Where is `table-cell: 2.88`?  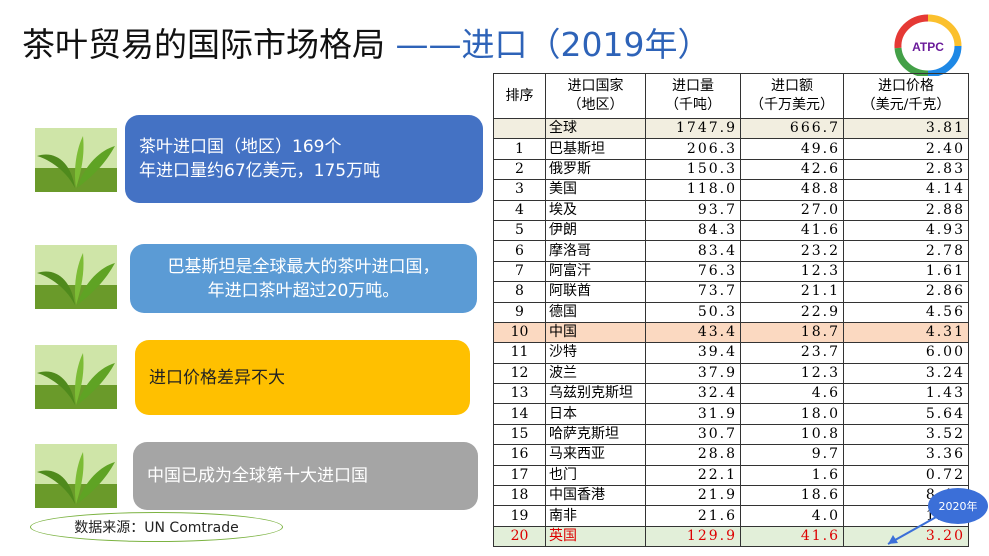 table-cell: 2.88 is located at coordinates (906, 210).